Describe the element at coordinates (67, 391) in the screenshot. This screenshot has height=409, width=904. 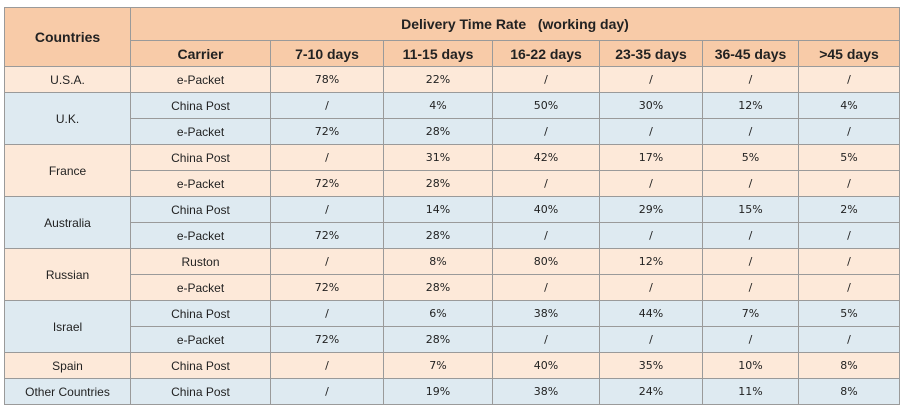
I see `country-cell: Other Countries` at that location.